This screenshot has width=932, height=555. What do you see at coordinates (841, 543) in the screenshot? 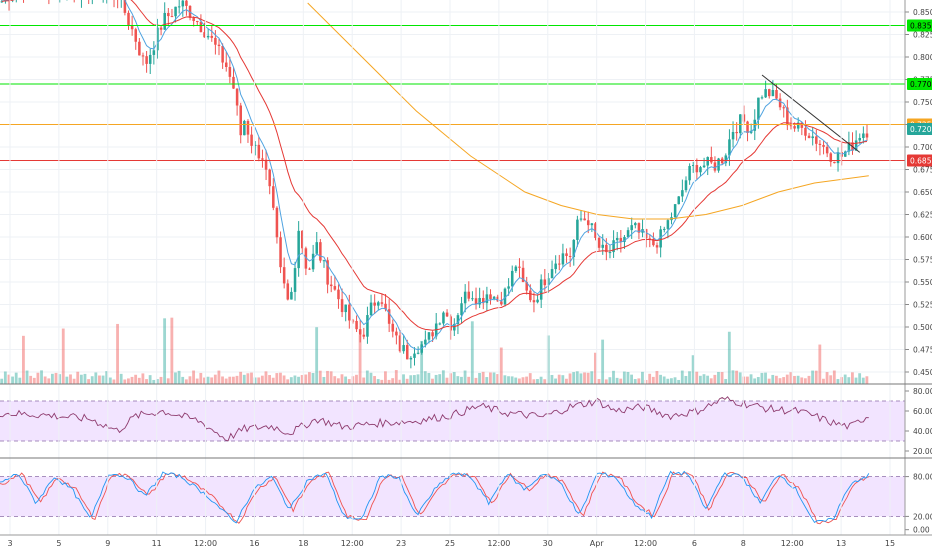
I see `x-tick-label: 13` at bounding box center [841, 543].